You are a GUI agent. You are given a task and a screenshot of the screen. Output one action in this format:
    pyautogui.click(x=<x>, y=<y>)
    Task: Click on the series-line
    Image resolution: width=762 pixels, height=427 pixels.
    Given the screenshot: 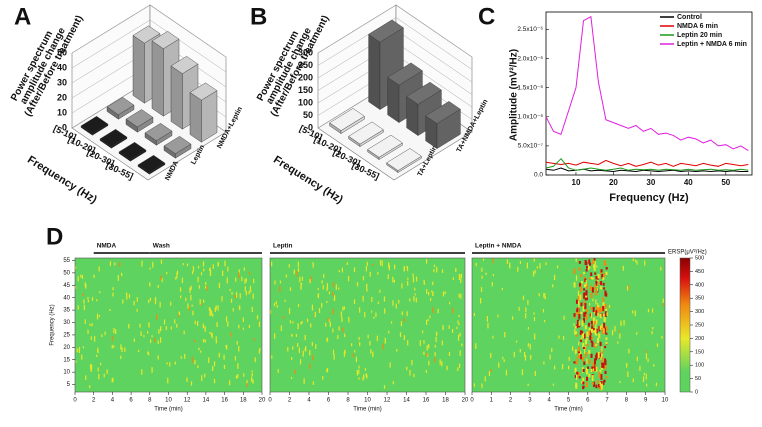 What is the action you would take?
    pyautogui.click(x=647, y=164)
    